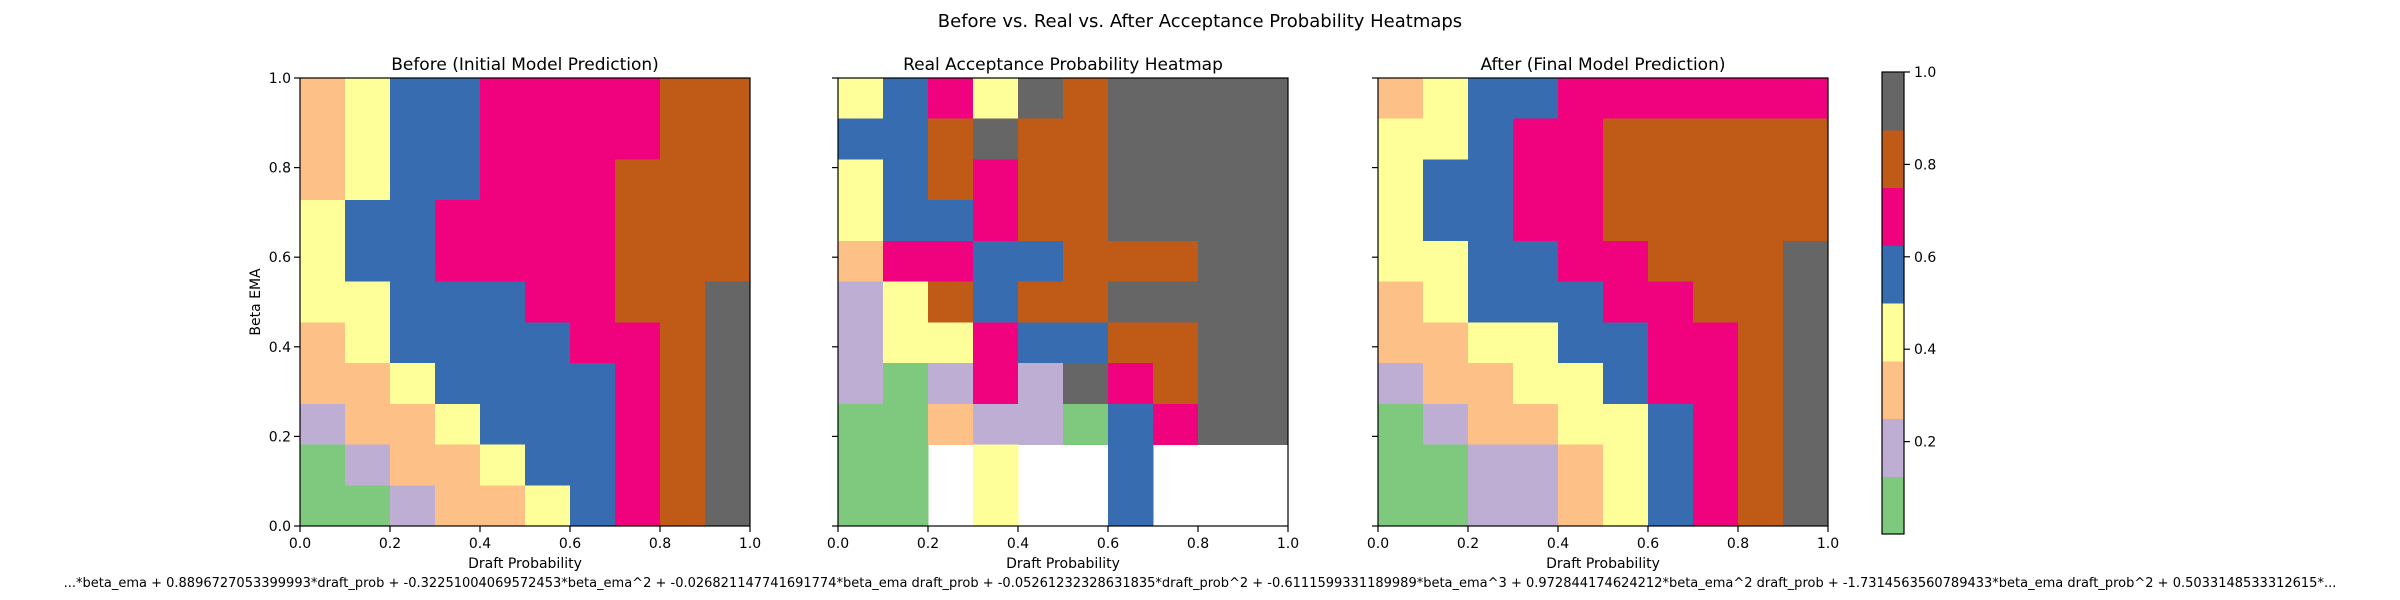  I want to click on y-tick-label: 0.6, so click(280, 258).